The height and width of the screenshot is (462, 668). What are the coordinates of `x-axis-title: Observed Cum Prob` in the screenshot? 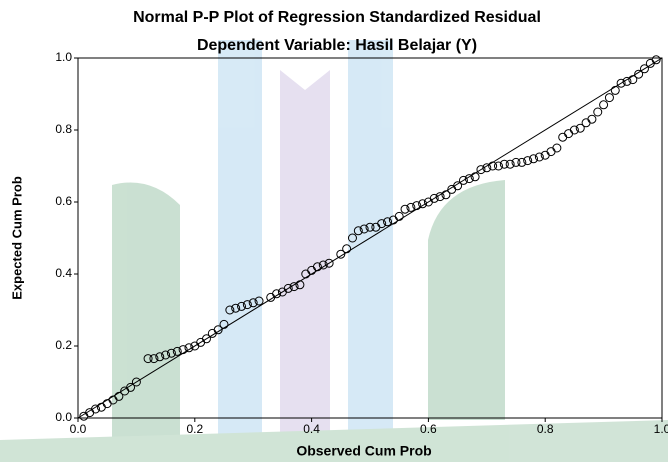 It's located at (363, 451).